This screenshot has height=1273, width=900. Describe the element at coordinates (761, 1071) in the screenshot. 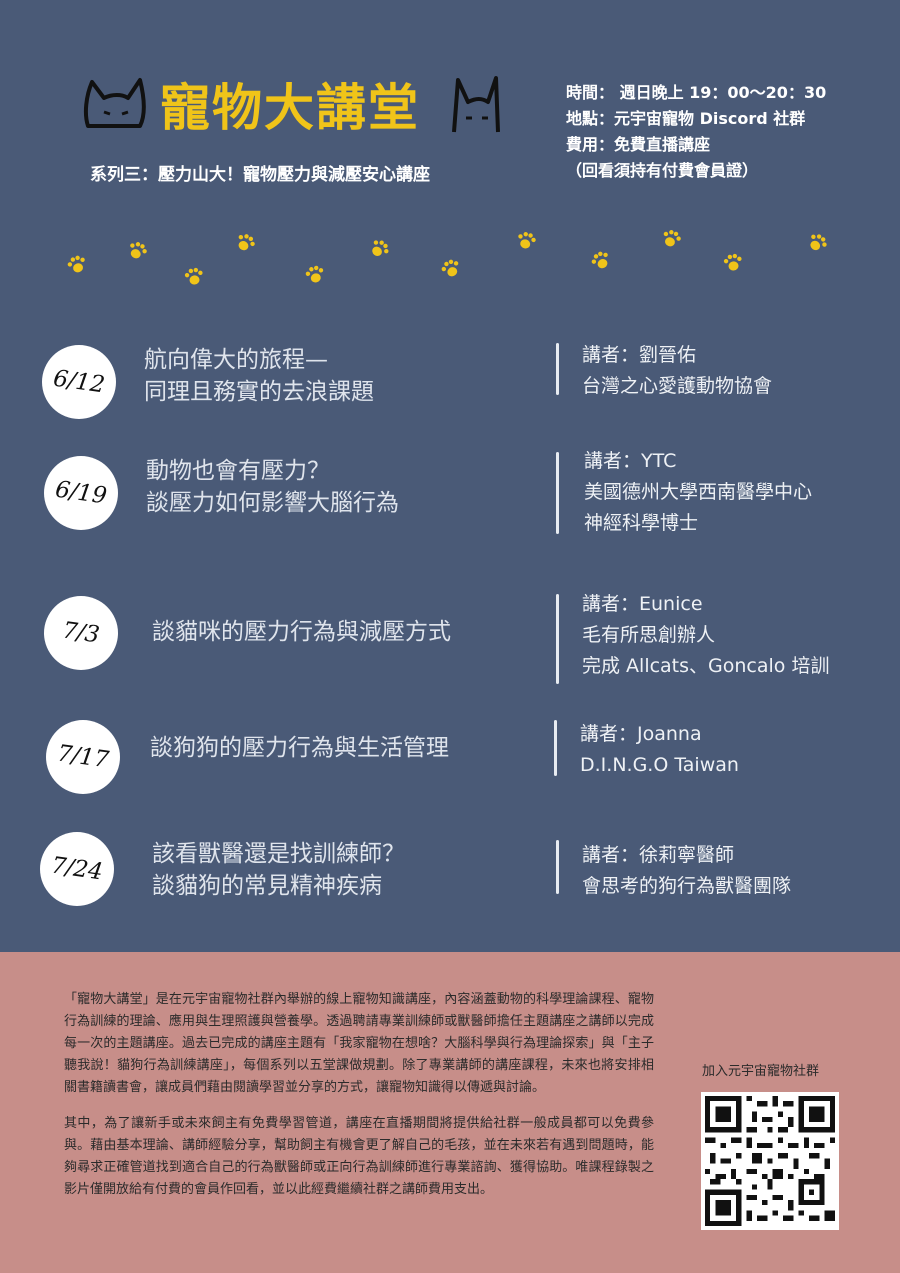

I see `qr-label: 加入元宇宙寵物社群` at that location.